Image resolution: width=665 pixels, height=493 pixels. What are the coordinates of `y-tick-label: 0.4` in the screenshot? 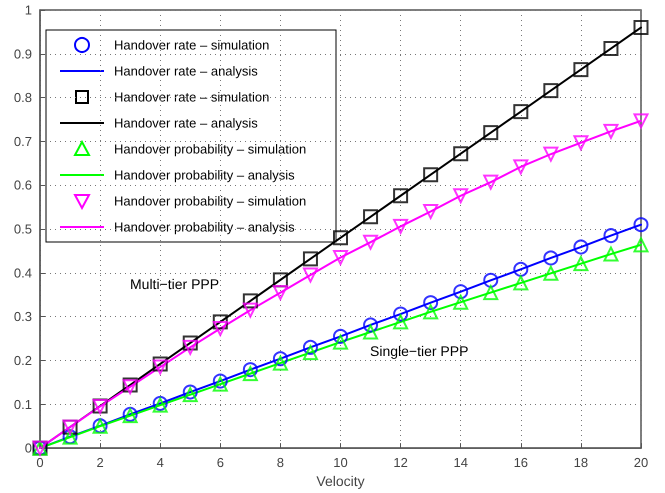 It's located at (23, 272).